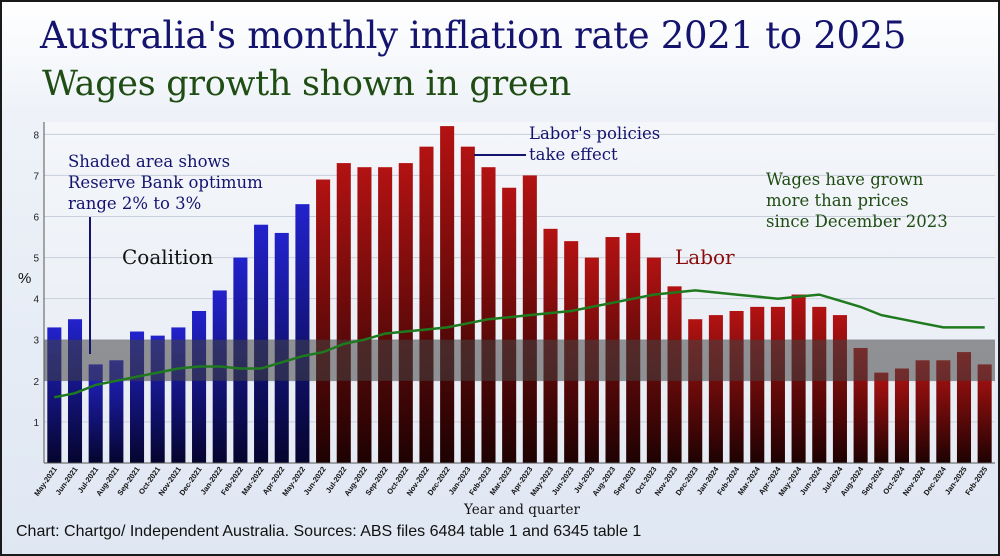 This screenshot has height=556, width=1000. I want to click on y-tick-label: 1, so click(36, 423).